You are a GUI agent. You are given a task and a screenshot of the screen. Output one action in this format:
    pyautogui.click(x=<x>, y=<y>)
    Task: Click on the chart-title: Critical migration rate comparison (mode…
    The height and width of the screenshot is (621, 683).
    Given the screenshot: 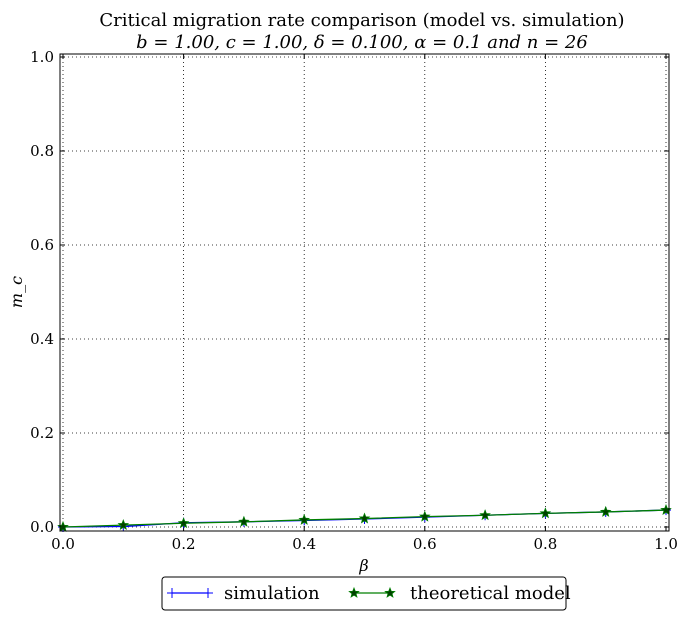 What is the action you would take?
    pyautogui.click(x=361, y=20)
    